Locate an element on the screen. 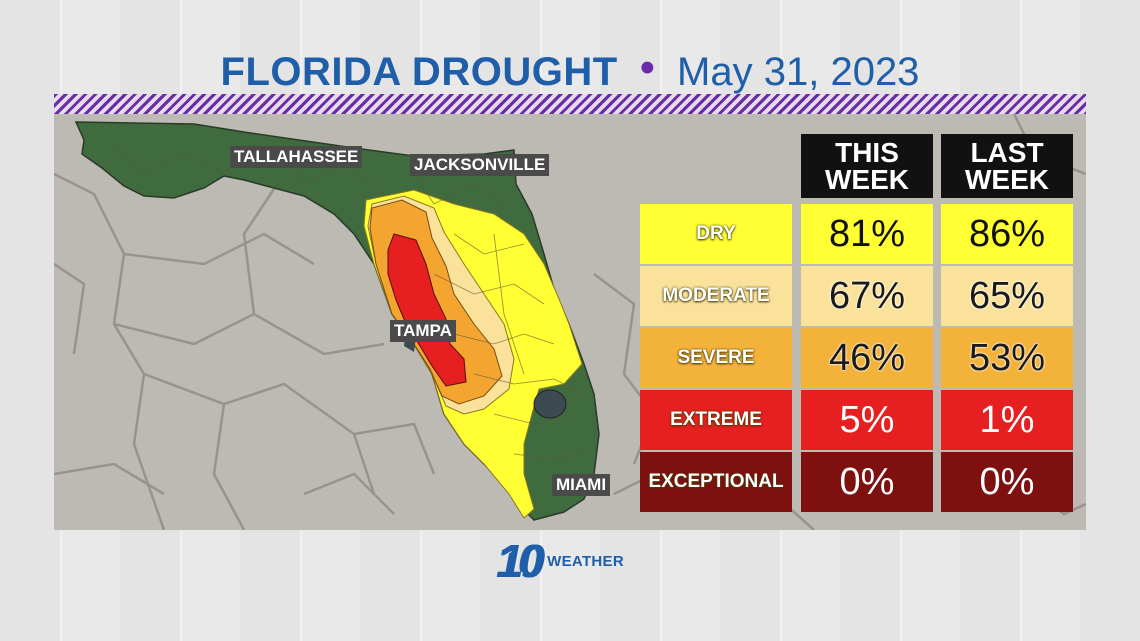 Image resolution: width=1140 pixels, height=641 pixels. title-date: May 31, 2023 is located at coordinates (798, 72).